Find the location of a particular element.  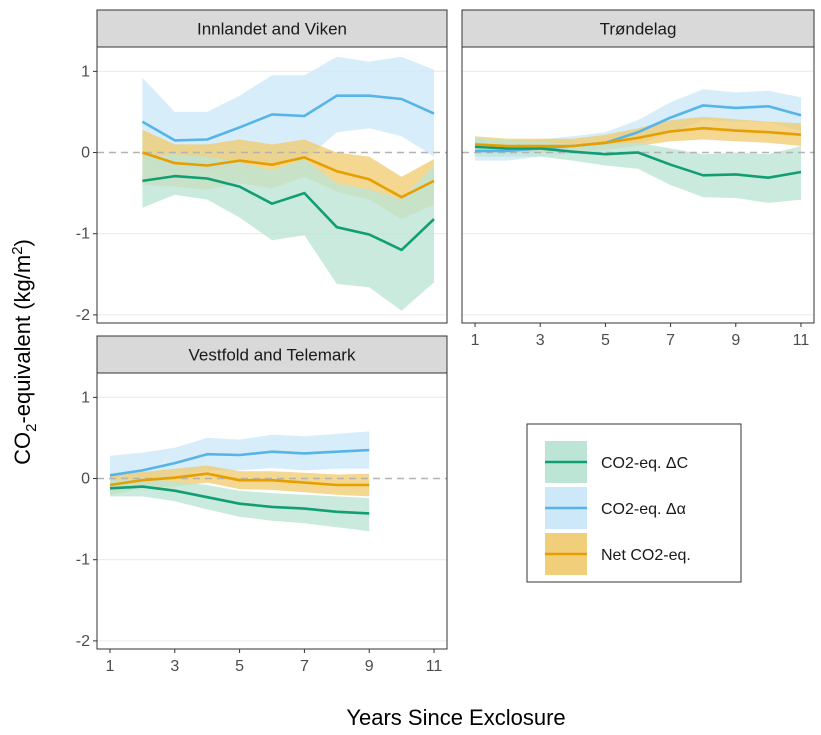

legend-label: CO2-eq. ΔC is located at coordinates (644, 463).